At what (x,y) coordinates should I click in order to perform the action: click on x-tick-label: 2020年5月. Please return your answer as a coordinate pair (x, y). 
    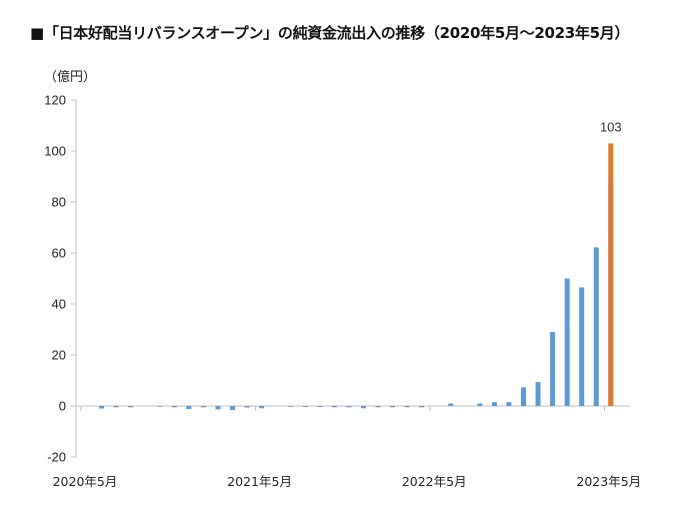
    Looking at the image, I should click on (85, 481).